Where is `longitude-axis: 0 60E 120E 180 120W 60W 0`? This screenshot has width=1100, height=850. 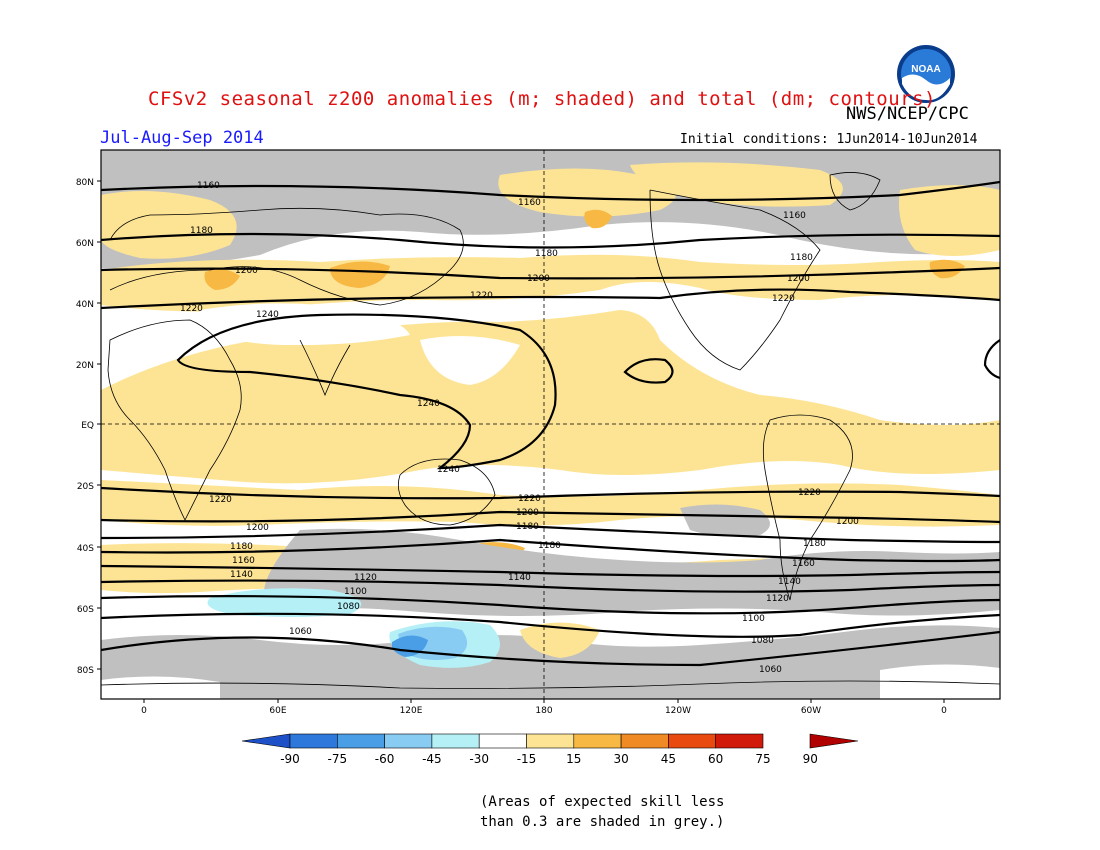 longitude-axis: 0 60E 120E 180 120W 60W 0 is located at coordinates (544, 711).